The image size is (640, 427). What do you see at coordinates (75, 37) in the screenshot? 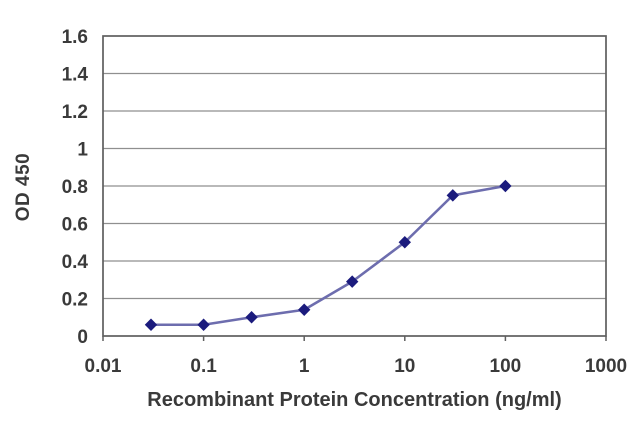
I see `y-tick-label: 1.6` at bounding box center [75, 37].